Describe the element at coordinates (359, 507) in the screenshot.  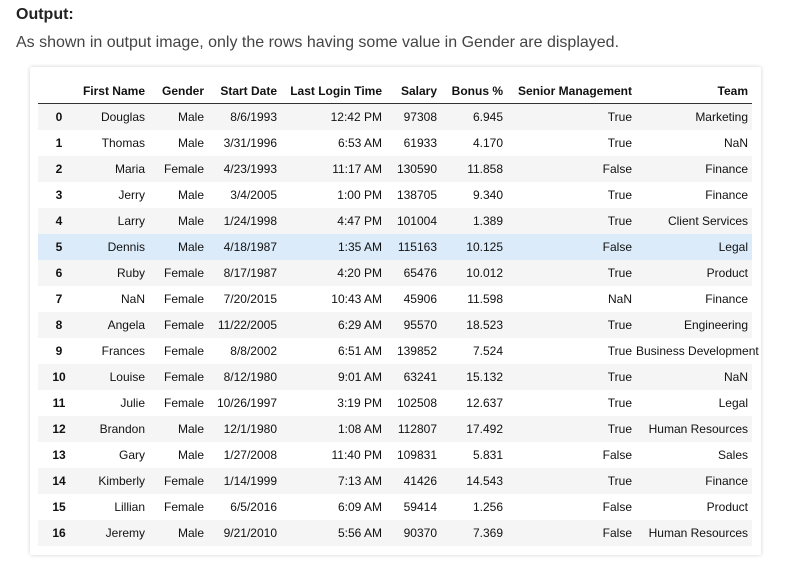
I see `table-cell: 6:09 AM` at that location.